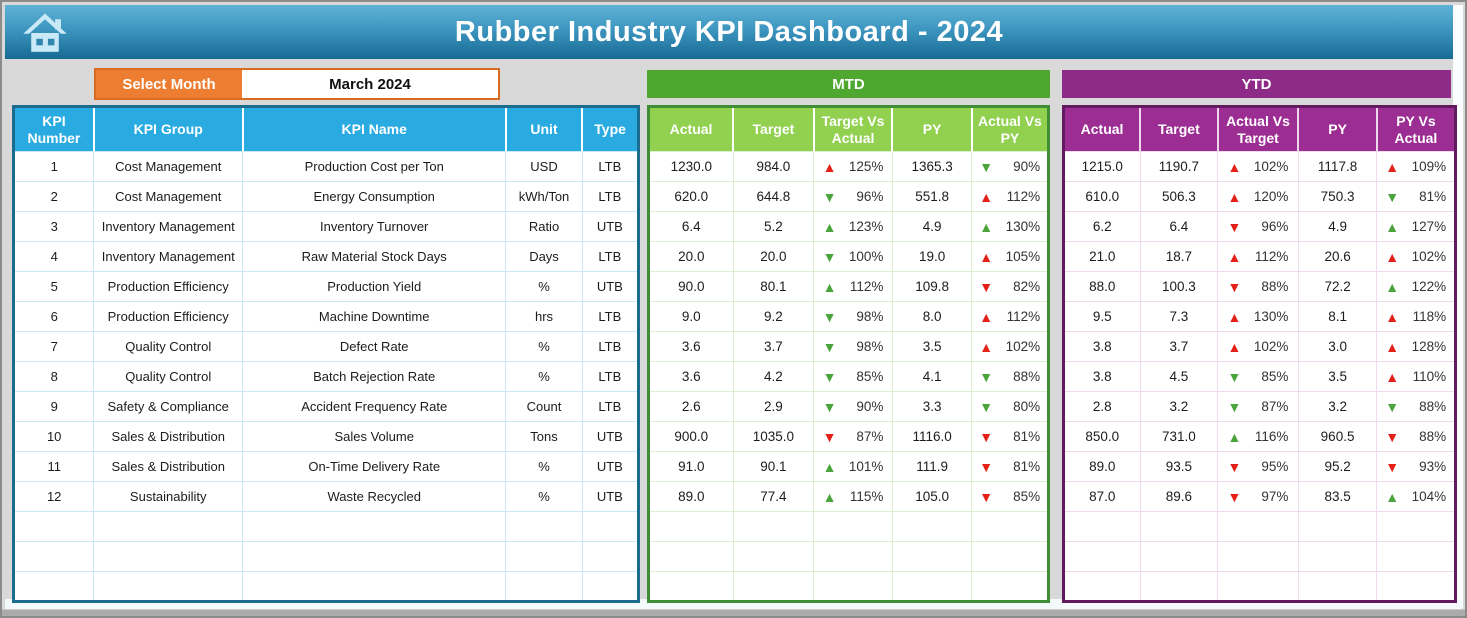 The image size is (1467, 618). Describe the element at coordinates (1416, 406) in the screenshot. I see `py-vs-actual-cell: ▼ 88%` at that location.